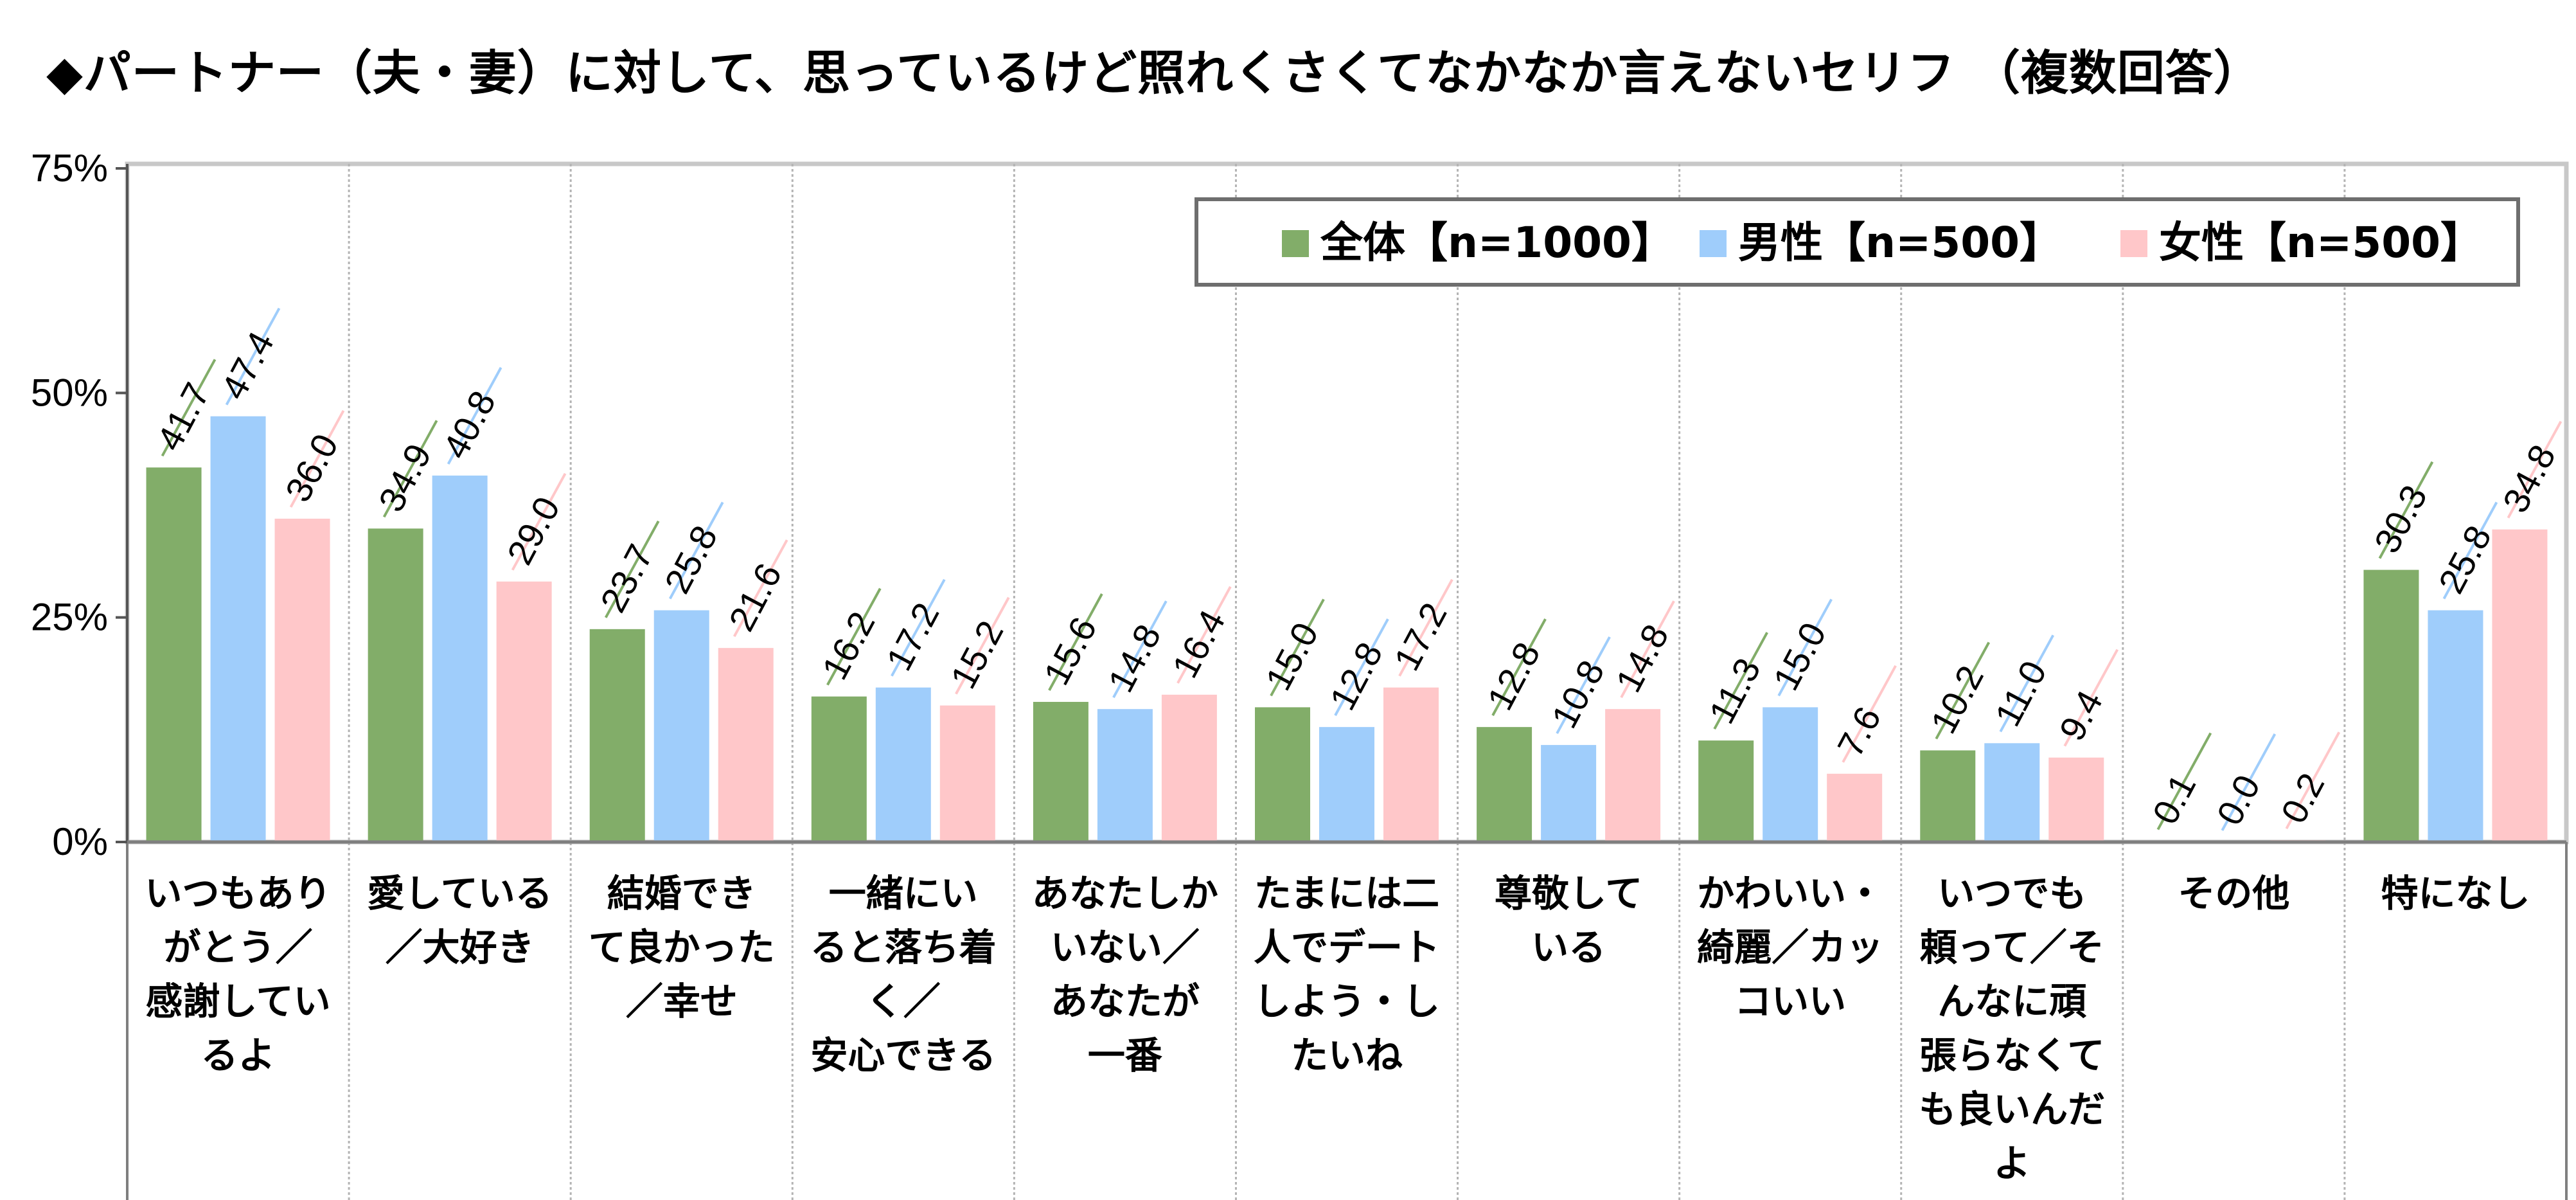 The width and height of the screenshot is (2576, 1200). What do you see at coordinates (1859, 732) in the screenshot?
I see `data-label: 7.6` at bounding box center [1859, 732].